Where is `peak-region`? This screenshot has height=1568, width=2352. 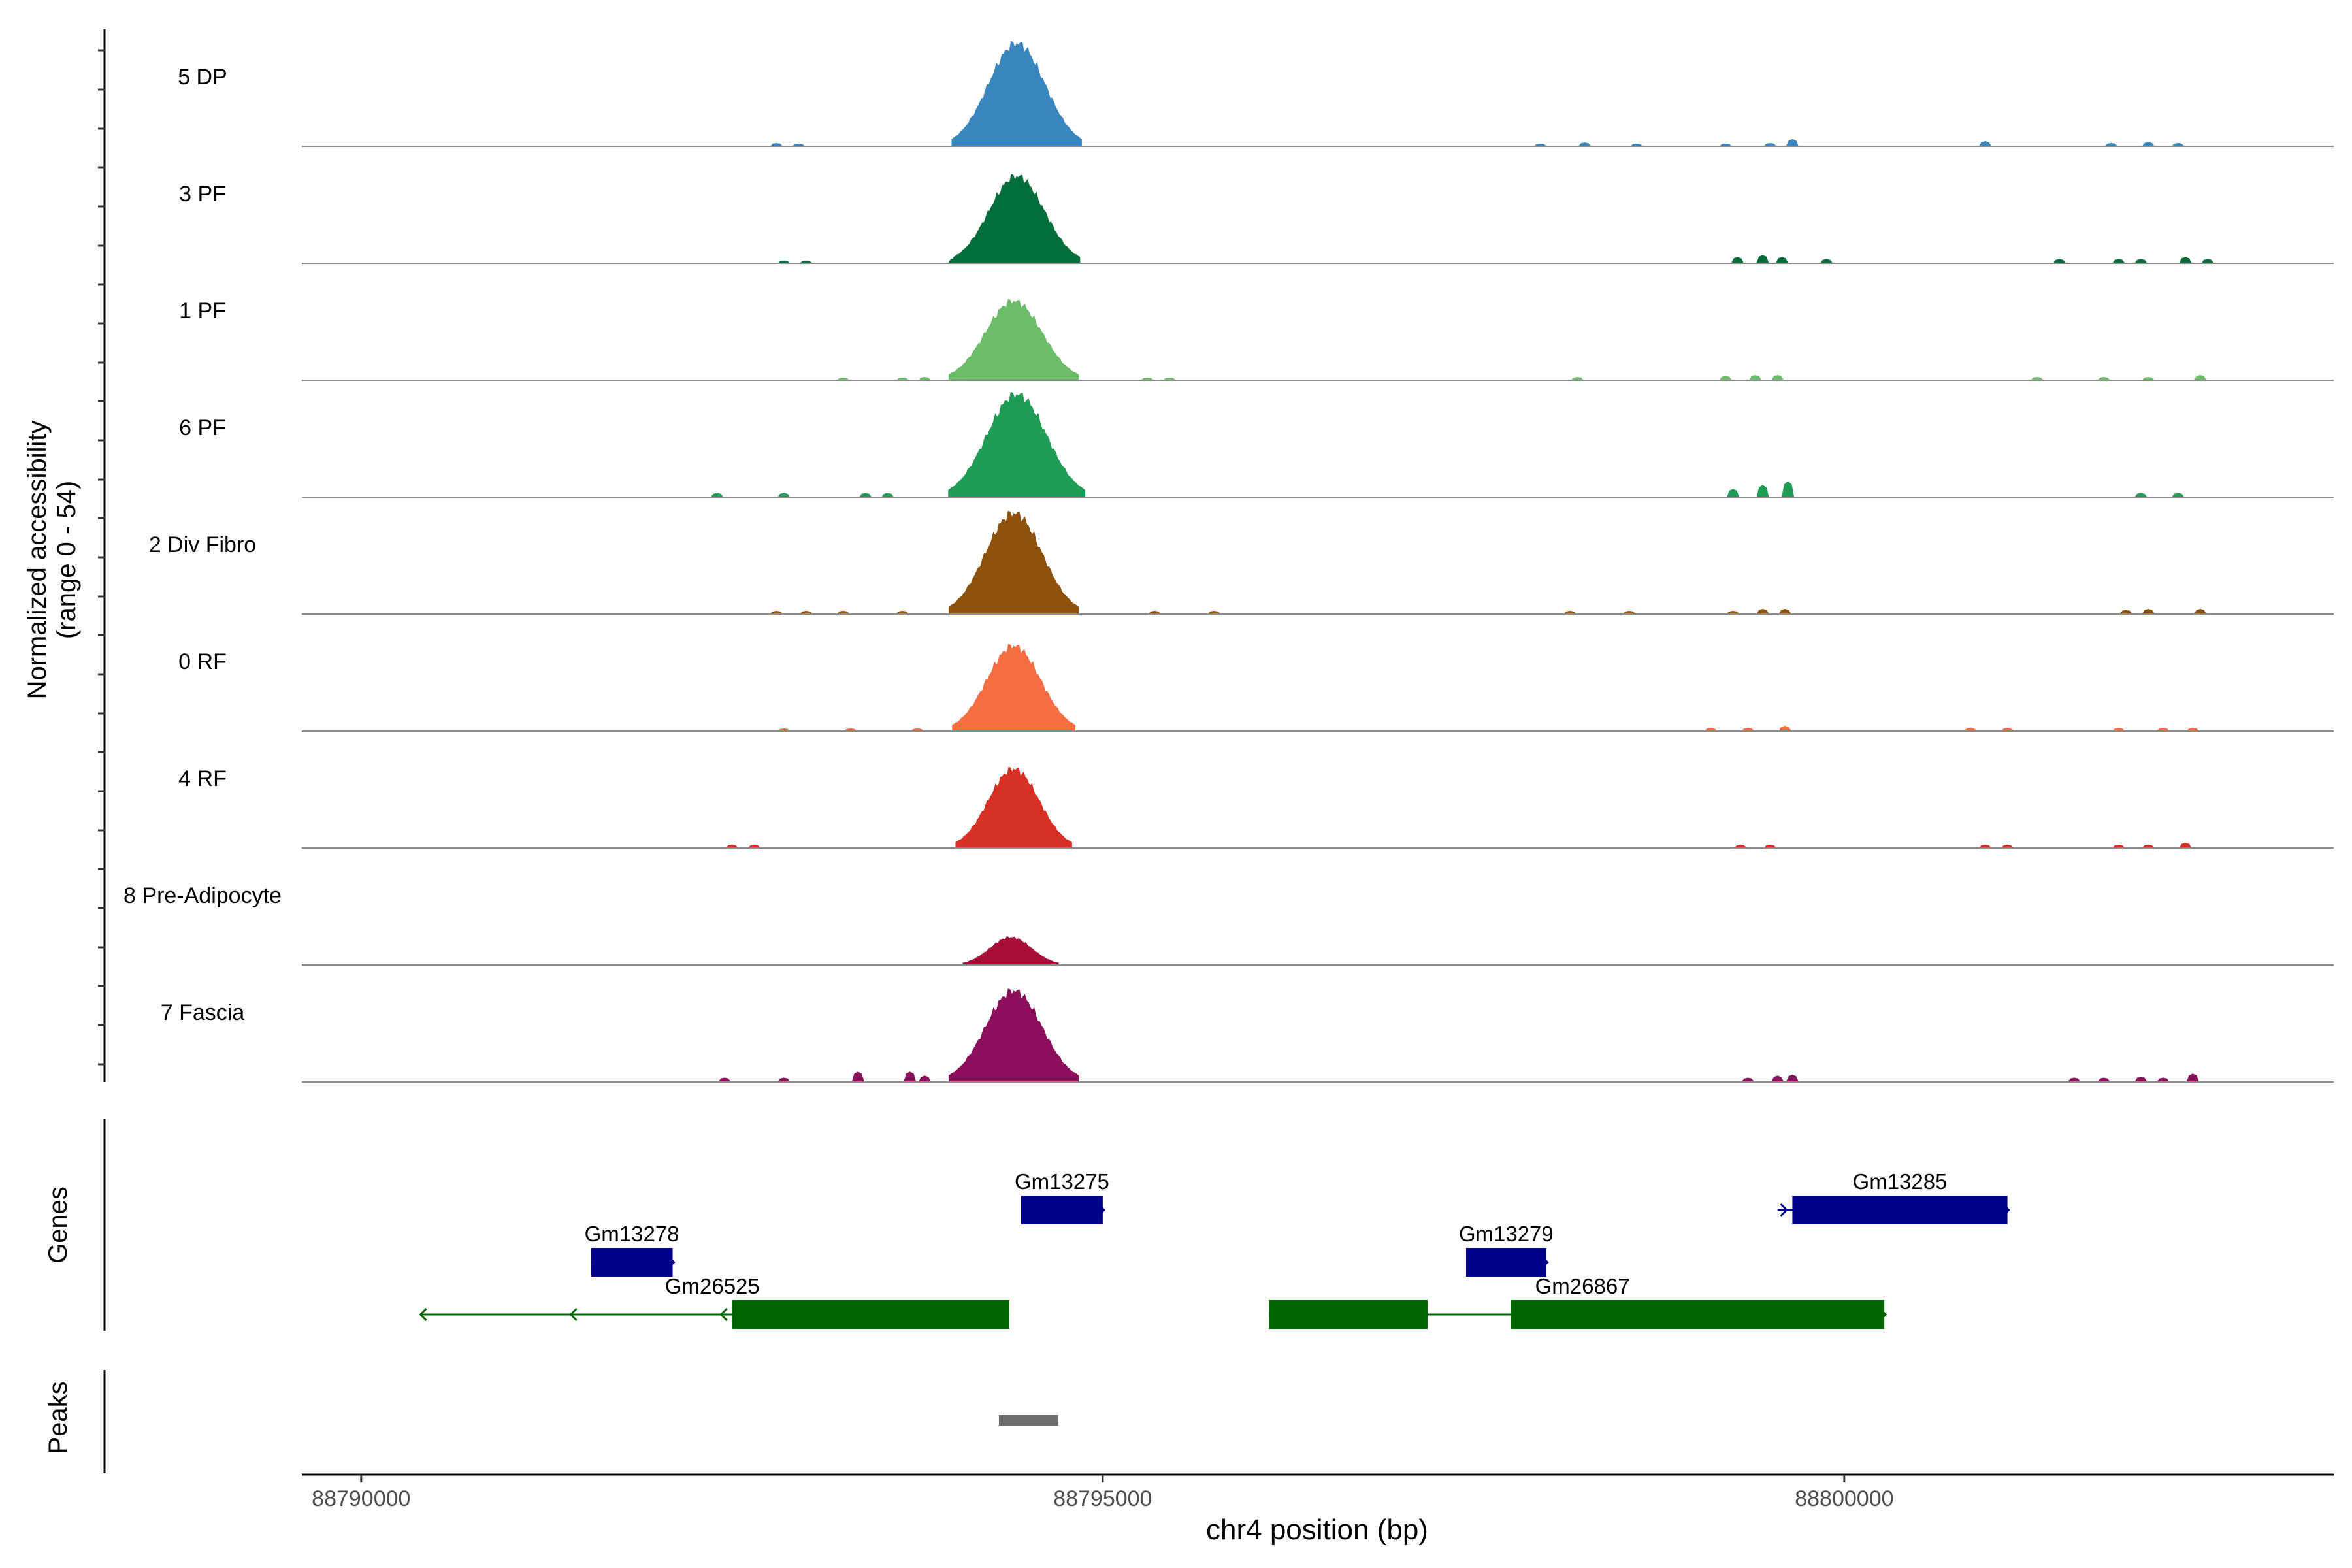
peak-region is located at coordinates (1028, 1420).